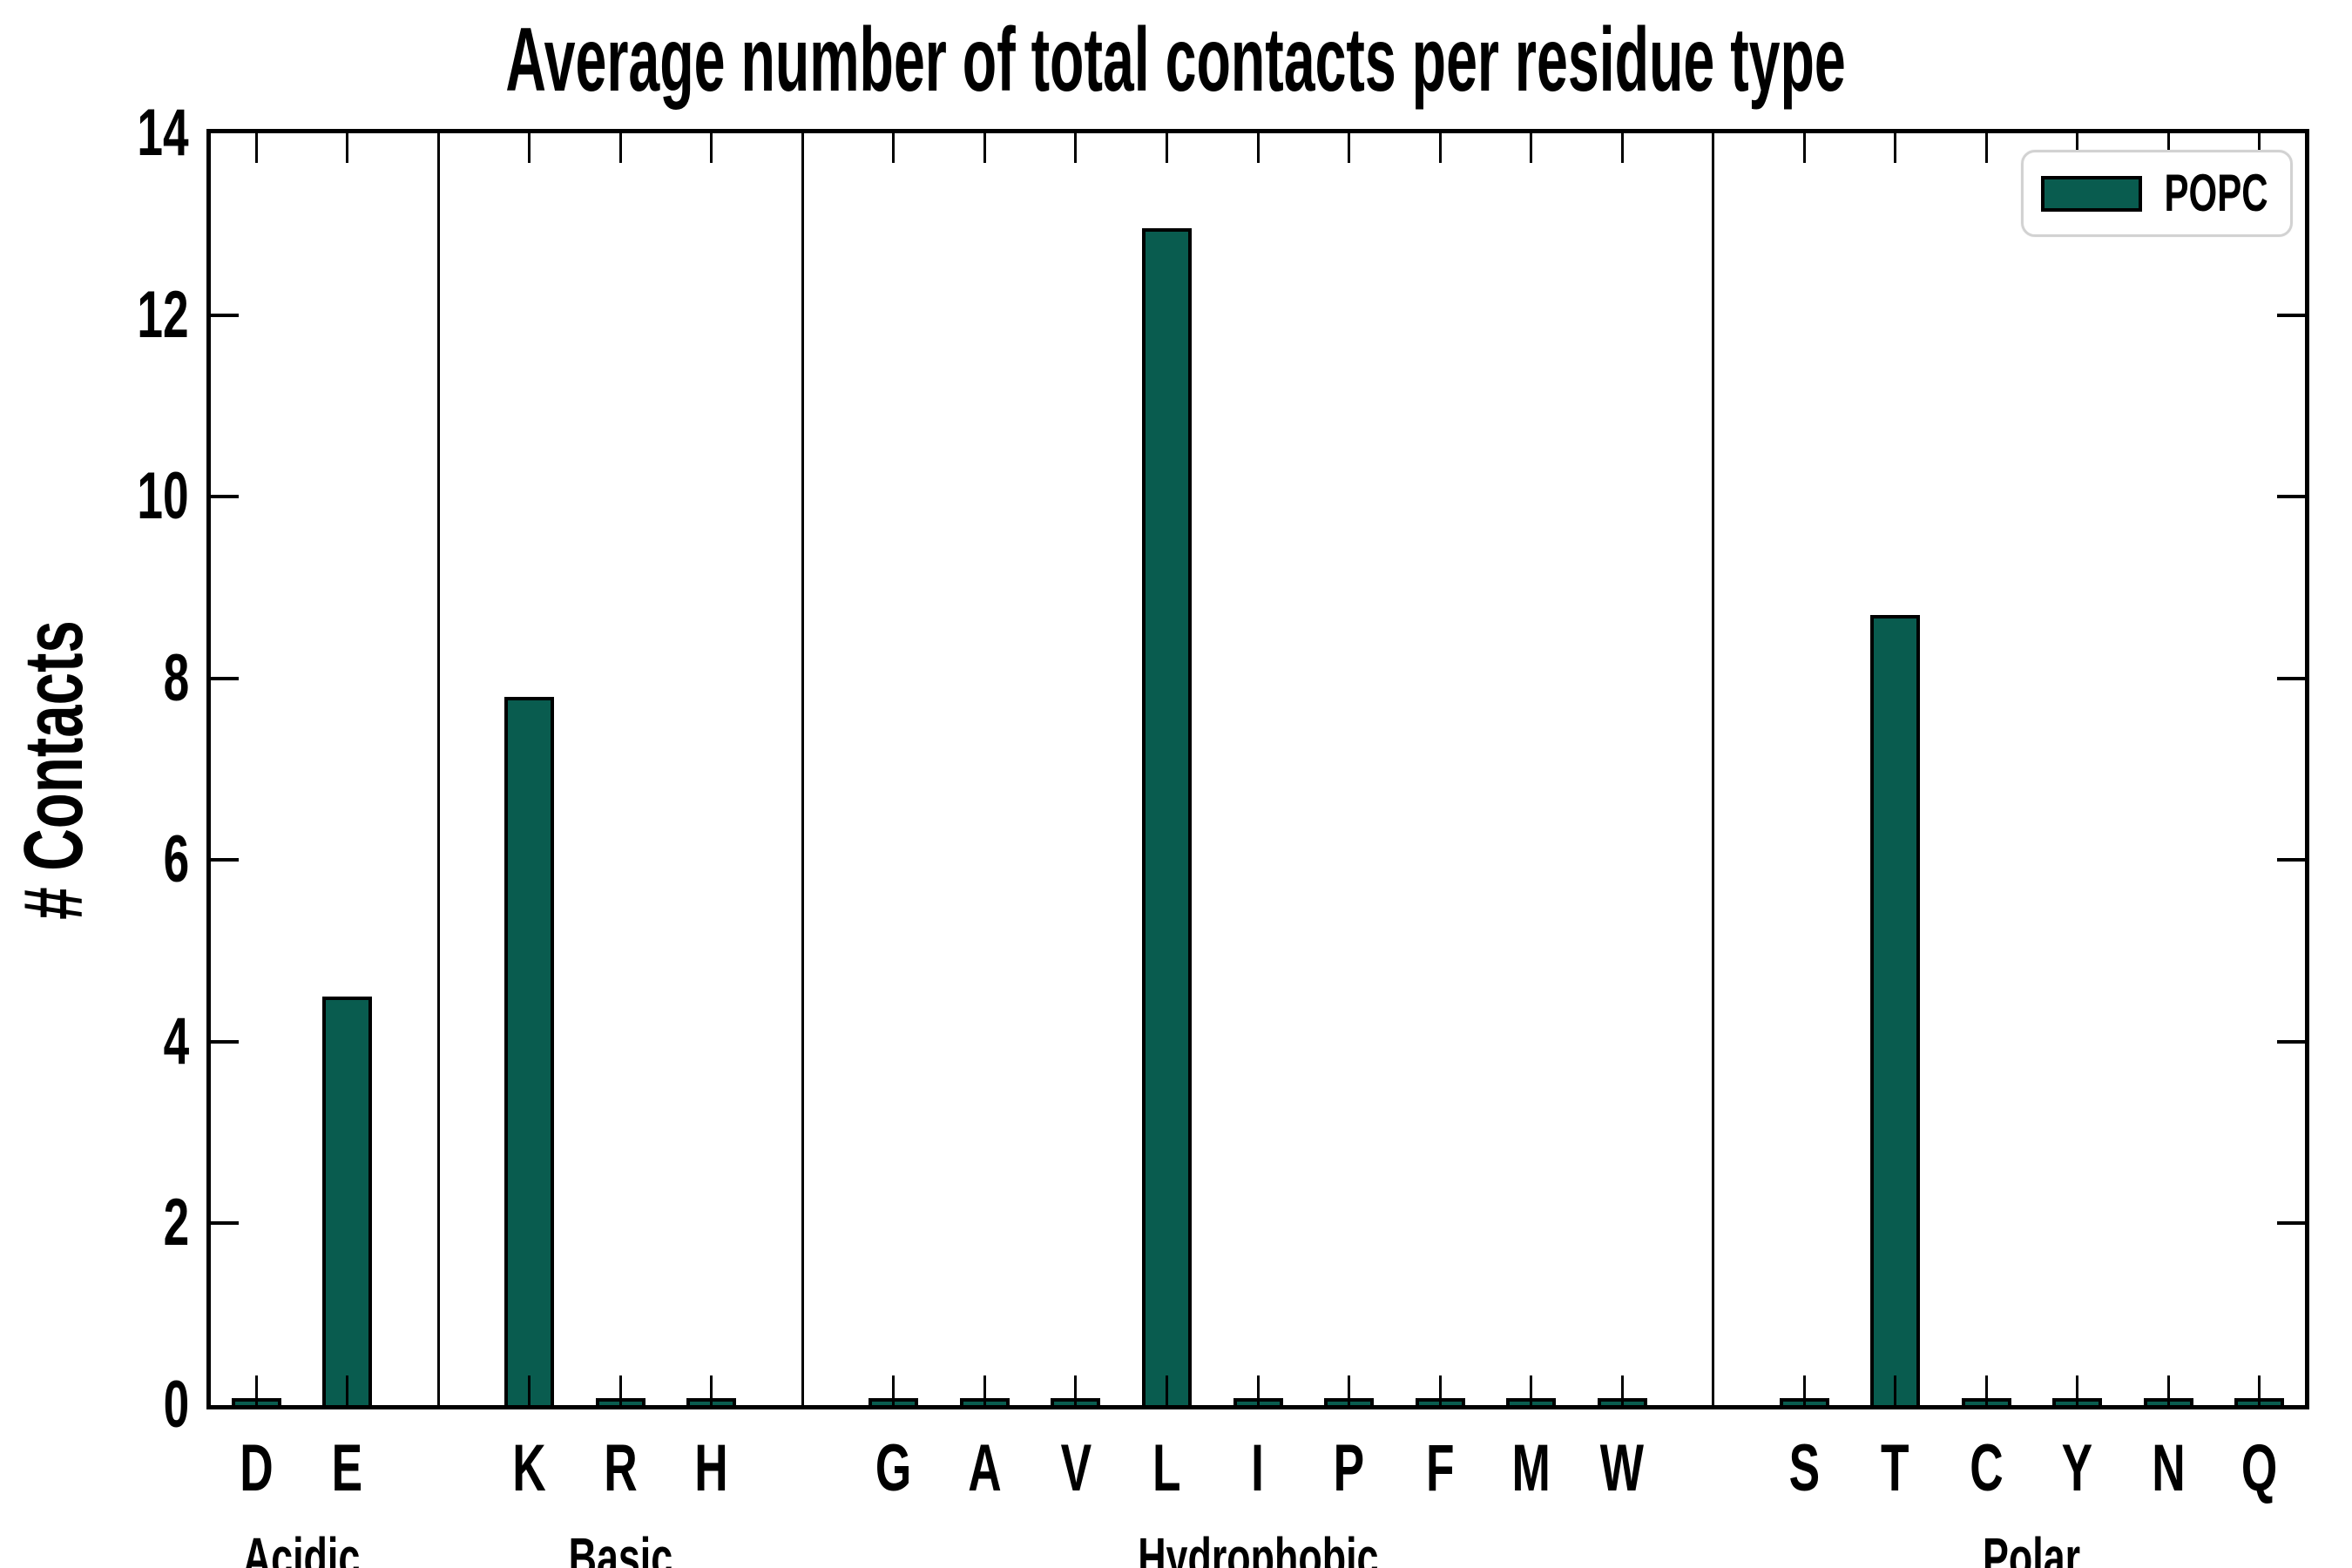  I want to click on legend-label-popc: POPC, so click(2216, 193).